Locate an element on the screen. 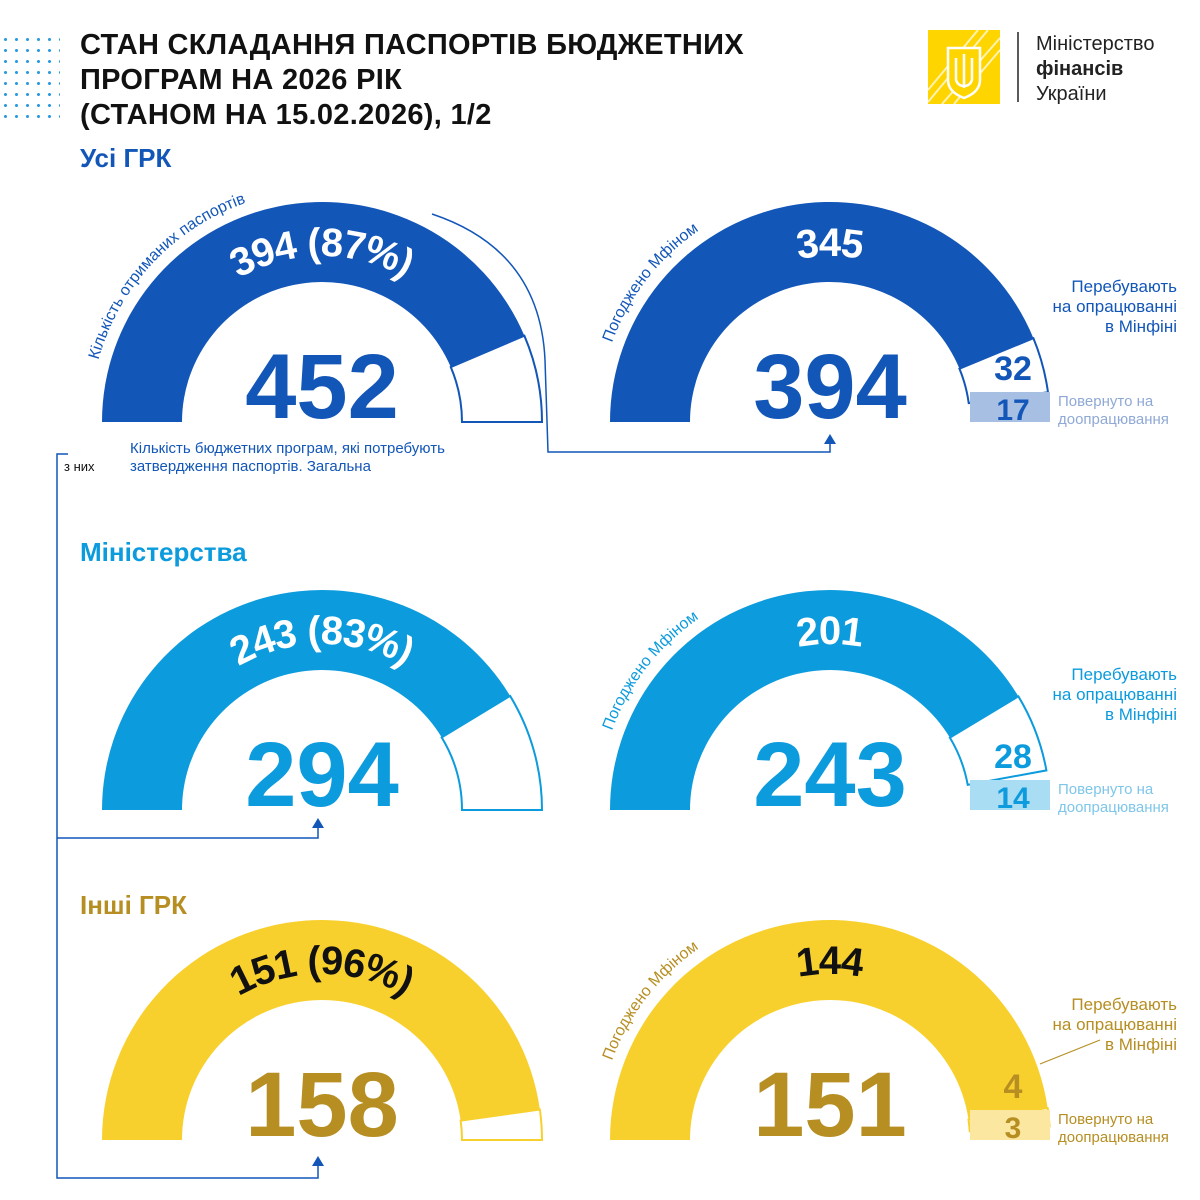  logo-line: Міністерство is located at coordinates (1095, 44).